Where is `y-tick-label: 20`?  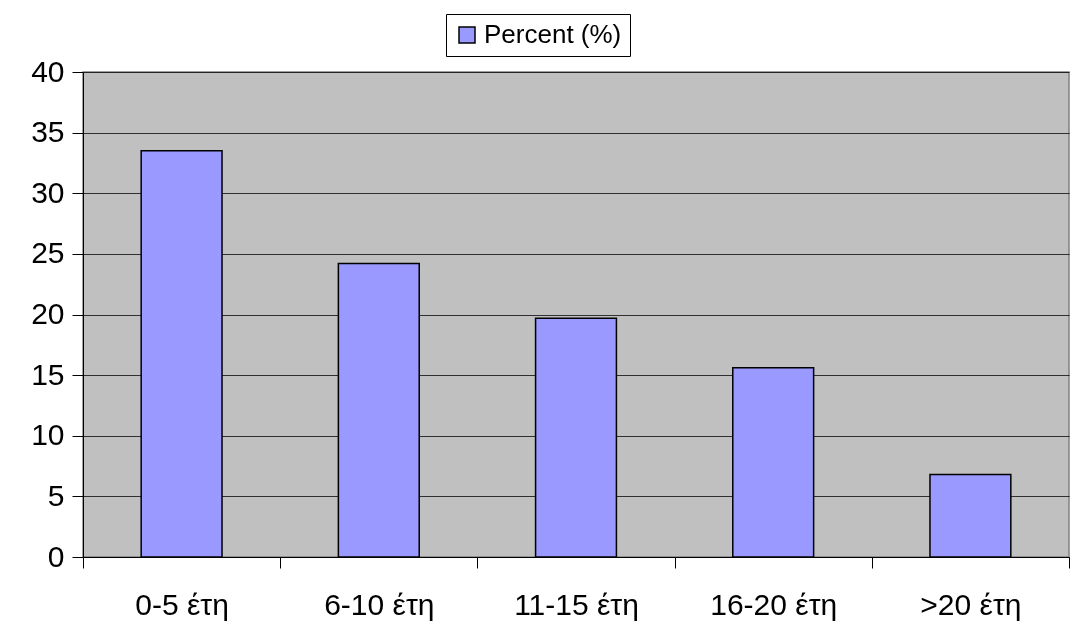
y-tick-label: 20 is located at coordinates (48, 313).